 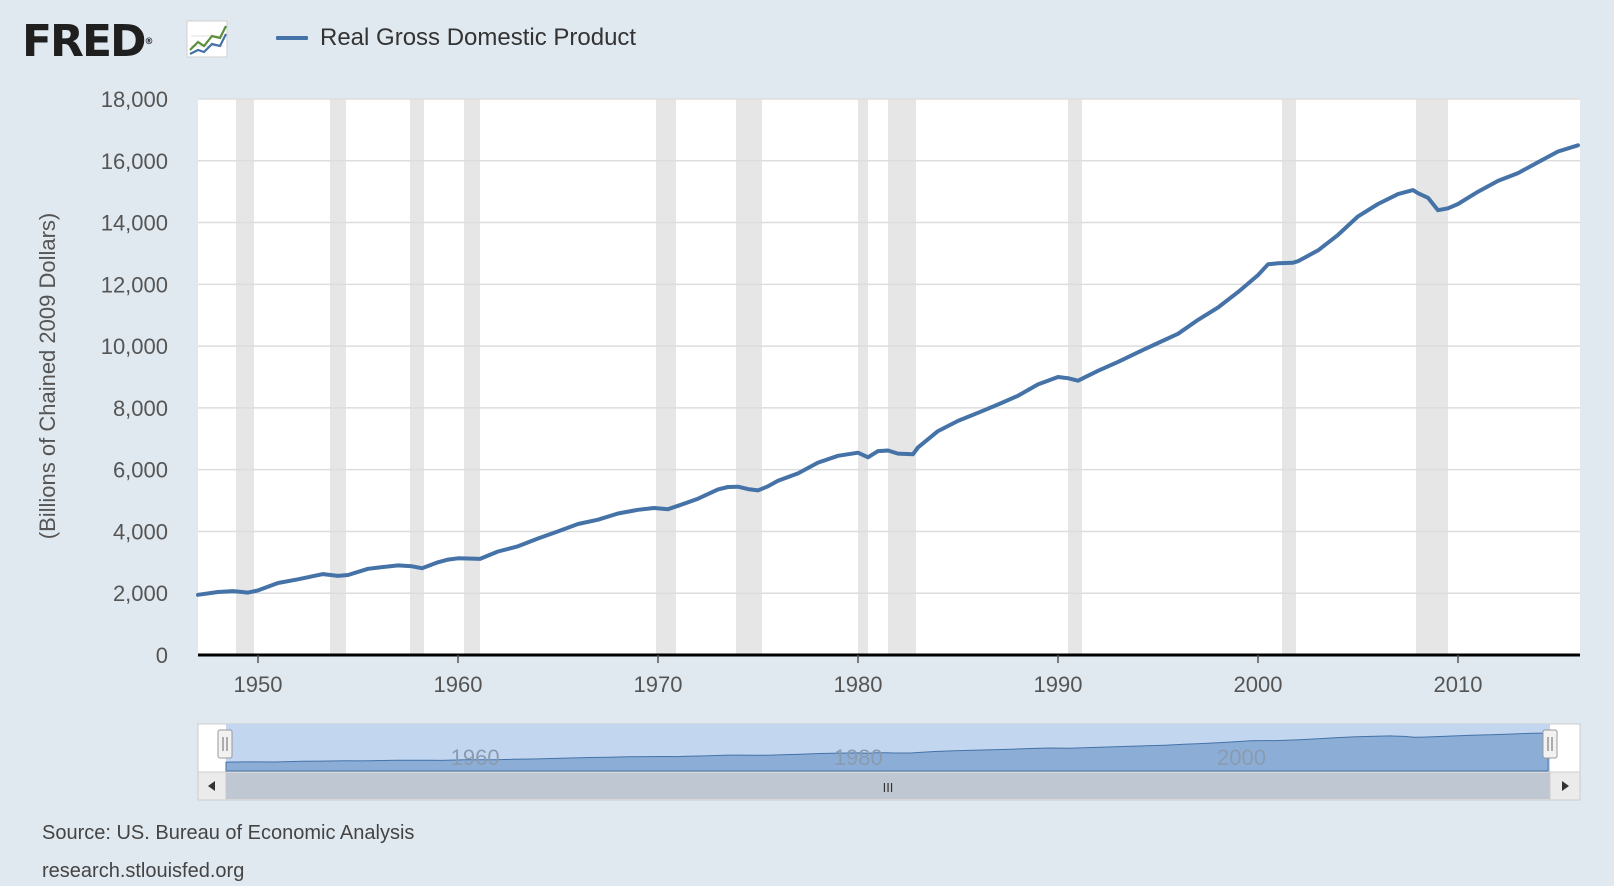 I want to click on x-tick-label: 1950, so click(x=258, y=684).